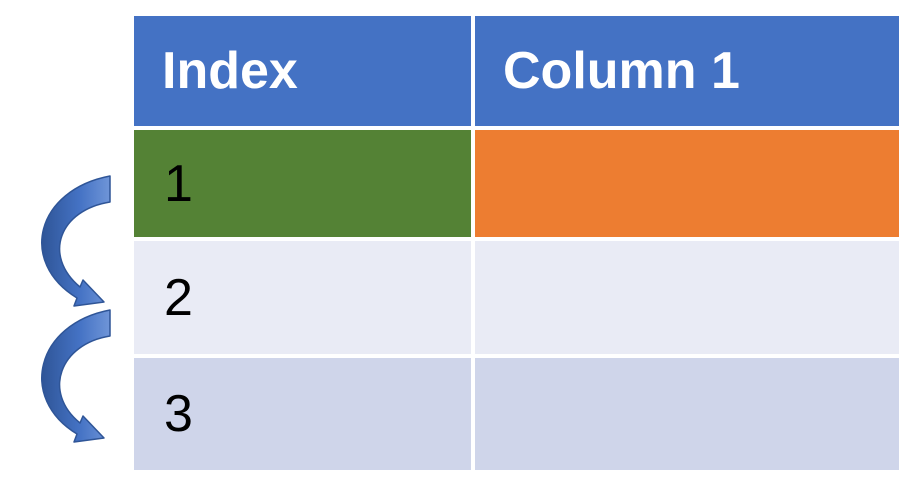 This screenshot has height=502, width=919. I want to click on row-2-index-cell: 2, so click(302, 297).